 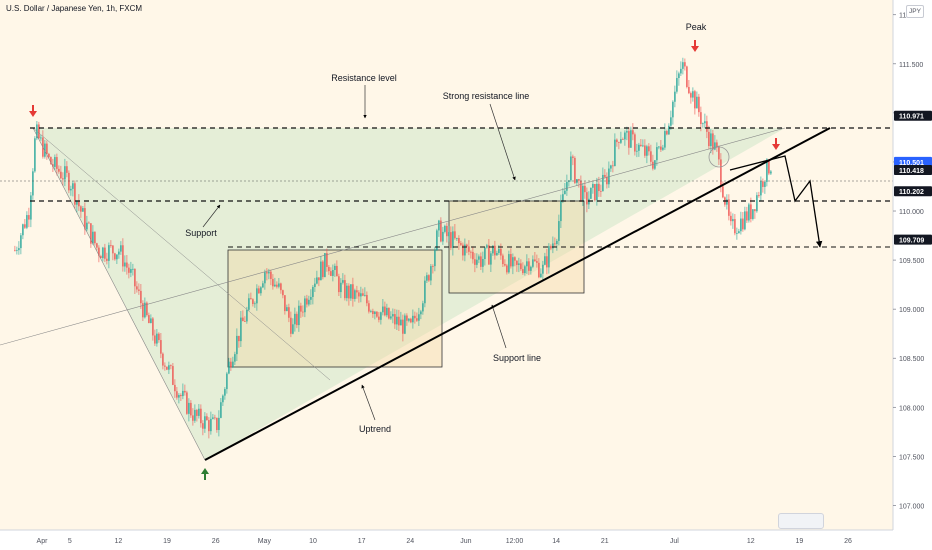 What do you see at coordinates (913, 115) in the screenshot?
I see `price-tag-box` at bounding box center [913, 115].